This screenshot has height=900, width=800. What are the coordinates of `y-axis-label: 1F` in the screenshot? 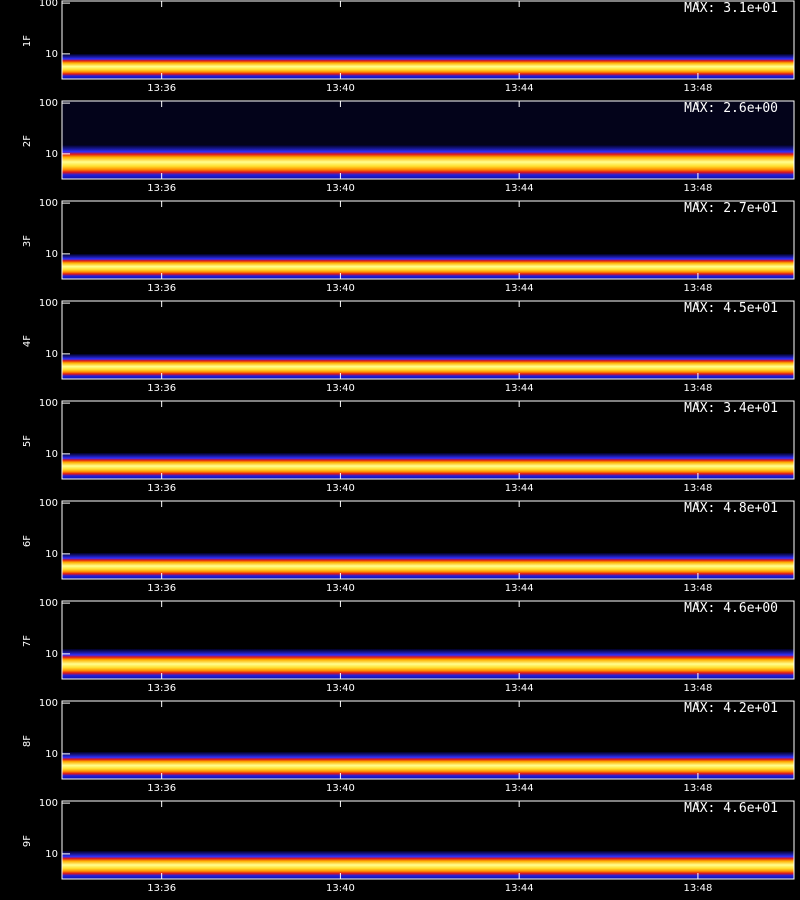 It's located at (27, 41).